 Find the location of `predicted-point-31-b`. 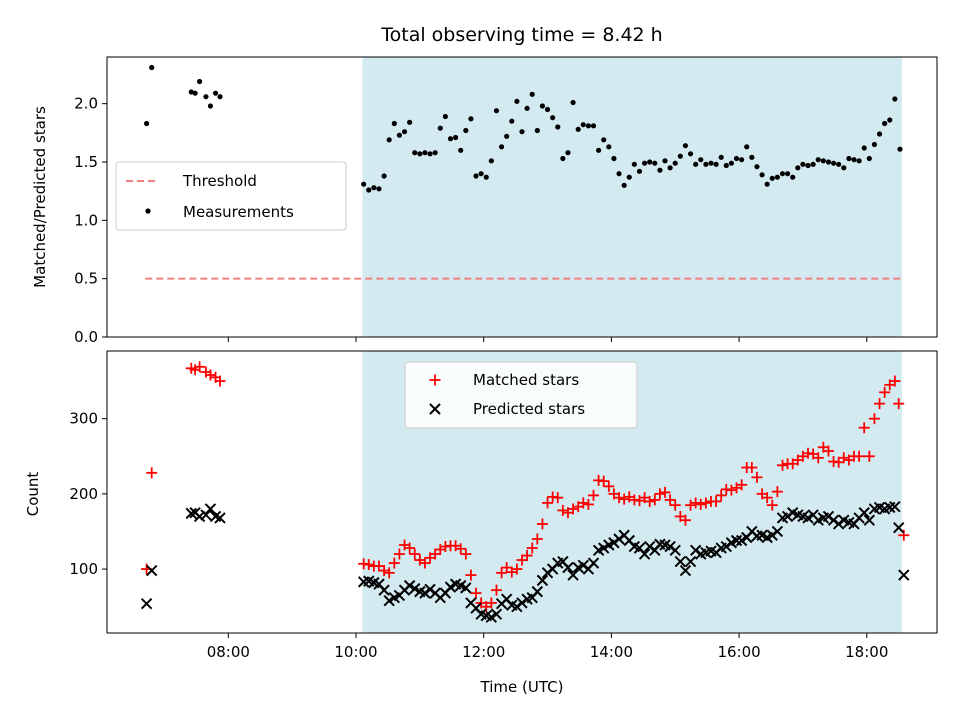

predicted-point-31-b is located at coordinates (476, 608).